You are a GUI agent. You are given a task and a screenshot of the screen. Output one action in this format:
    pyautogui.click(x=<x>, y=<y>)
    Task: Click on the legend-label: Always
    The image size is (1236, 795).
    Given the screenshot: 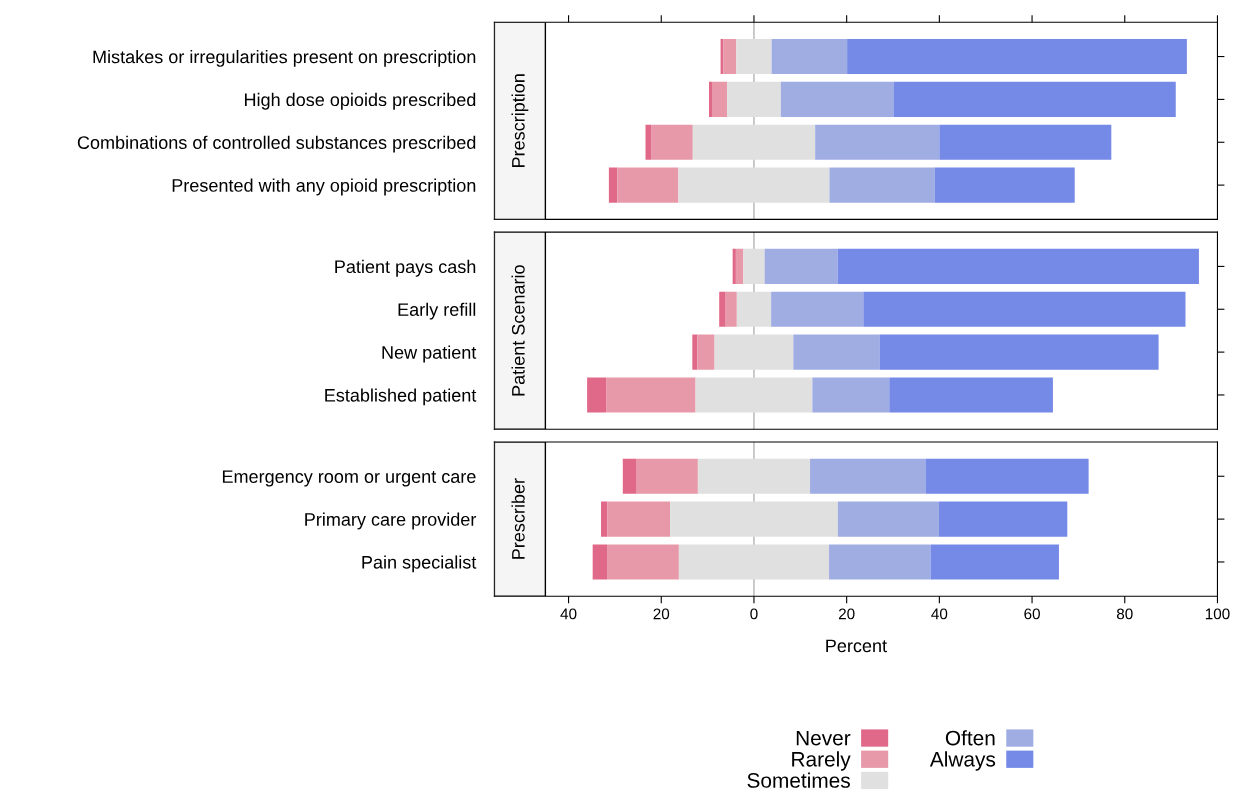 What is the action you would take?
    pyautogui.click(x=962, y=761)
    